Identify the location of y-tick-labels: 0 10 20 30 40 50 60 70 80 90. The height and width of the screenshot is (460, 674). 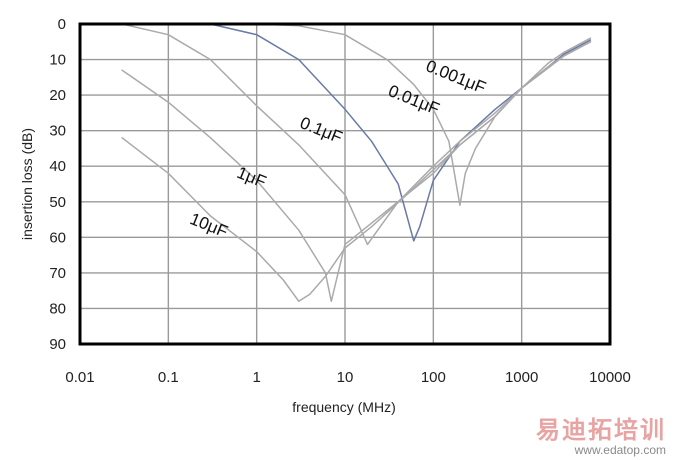
(57, 184).